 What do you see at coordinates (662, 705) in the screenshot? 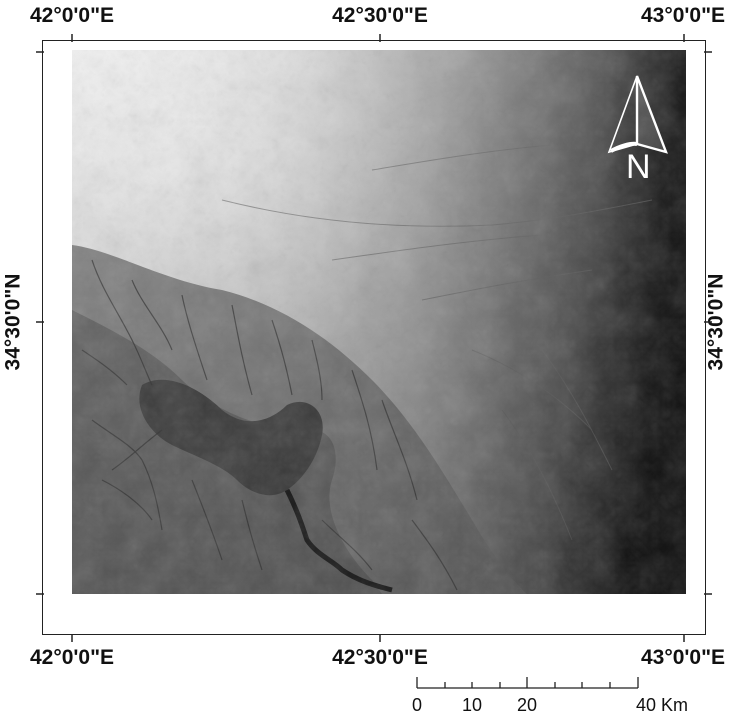
I see `scale-label-40: 40 Km` at bounding box center [662, 705].